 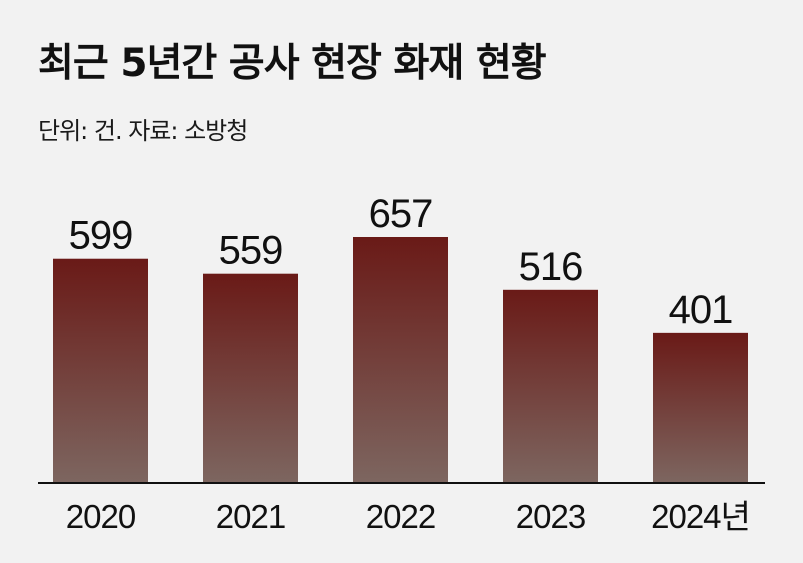 What do you see at coordinates (101, 236) in the screenshot?
I see `bar-value-label: 599` at bounding box center [101, 236].